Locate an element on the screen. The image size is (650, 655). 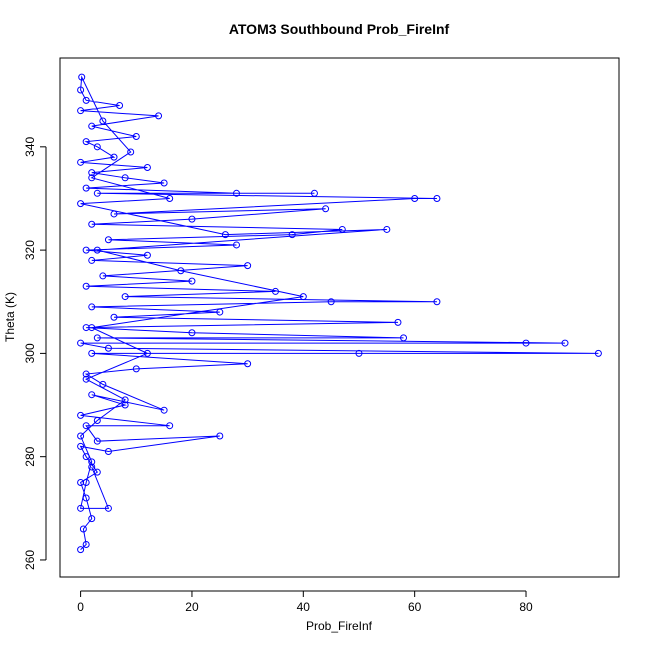
y-tick-label: 340 is located at coordinates (30, 146).